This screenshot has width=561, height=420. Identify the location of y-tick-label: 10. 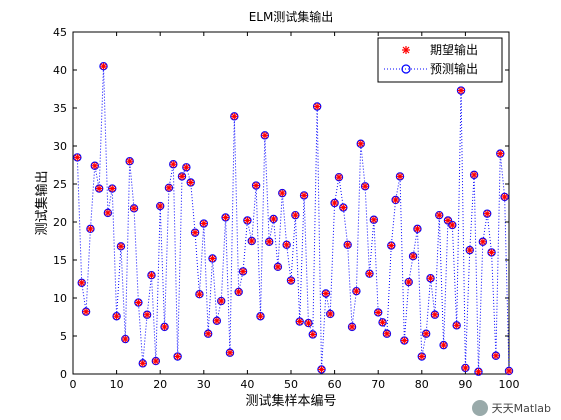
(60, 298).